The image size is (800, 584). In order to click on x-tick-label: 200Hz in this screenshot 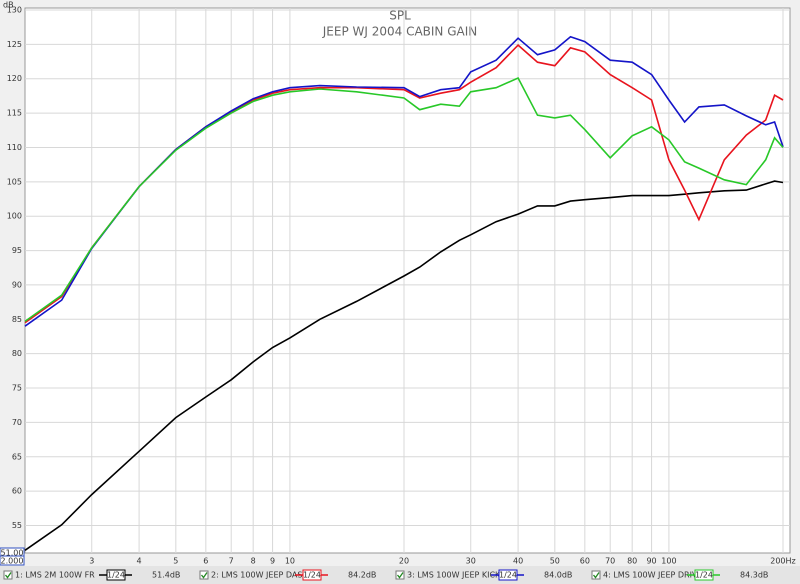, I will do `click(782, 561)`.